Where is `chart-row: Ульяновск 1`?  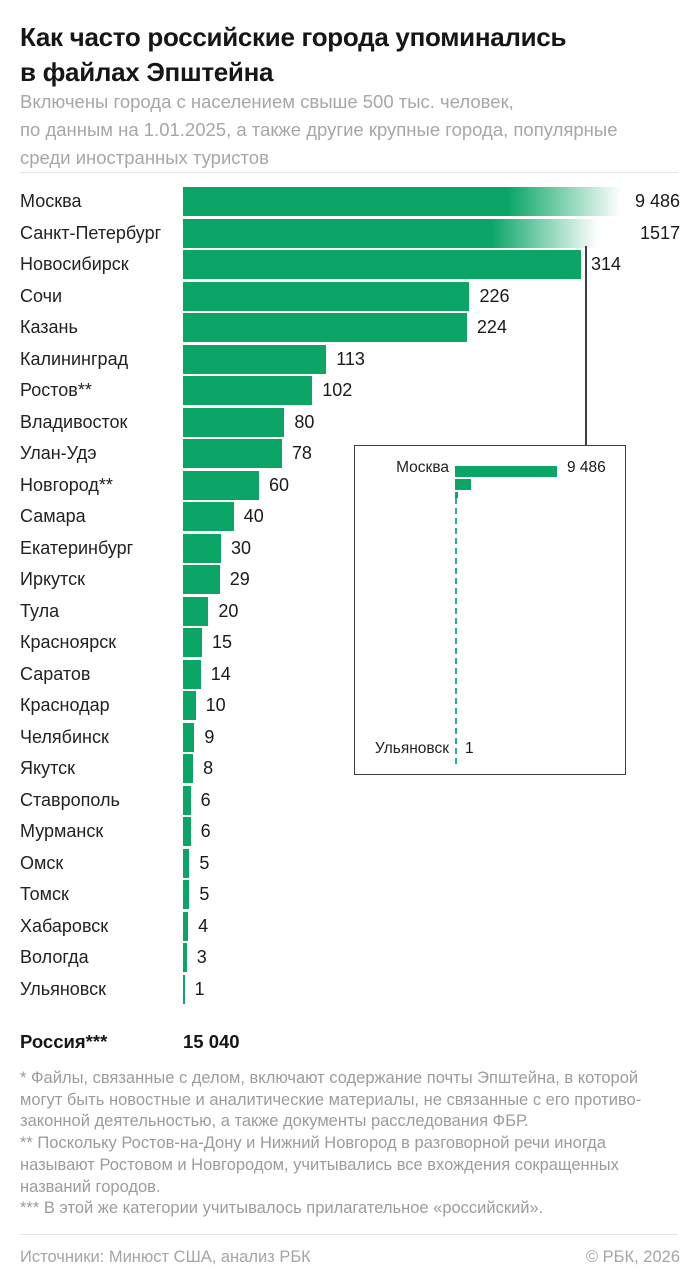 chart-row: Ульяновск 1 is located at coordinates (350, 990).